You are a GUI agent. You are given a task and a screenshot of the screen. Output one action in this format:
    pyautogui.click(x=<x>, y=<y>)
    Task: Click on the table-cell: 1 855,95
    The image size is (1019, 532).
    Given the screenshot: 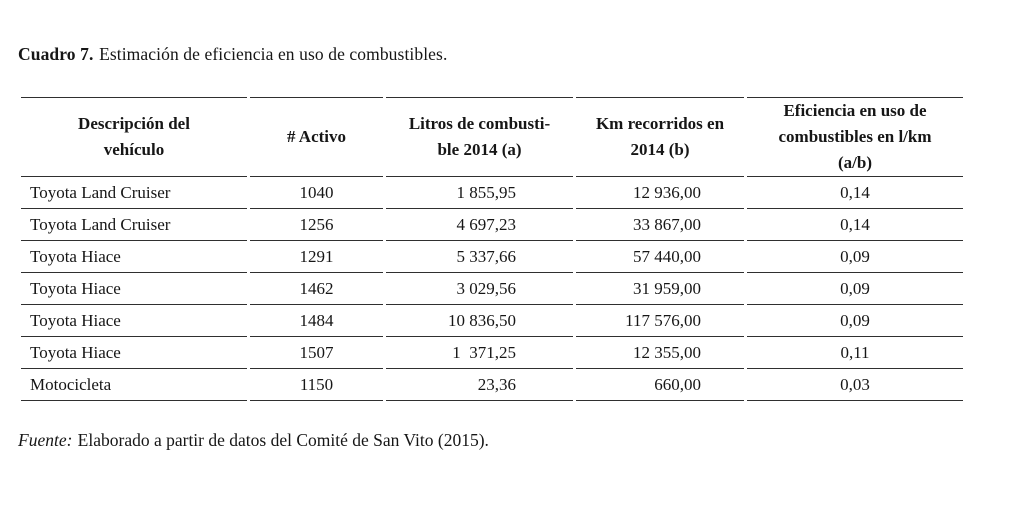 What is the action you would take?
    pyautogui.click(x=479, y=193)
    